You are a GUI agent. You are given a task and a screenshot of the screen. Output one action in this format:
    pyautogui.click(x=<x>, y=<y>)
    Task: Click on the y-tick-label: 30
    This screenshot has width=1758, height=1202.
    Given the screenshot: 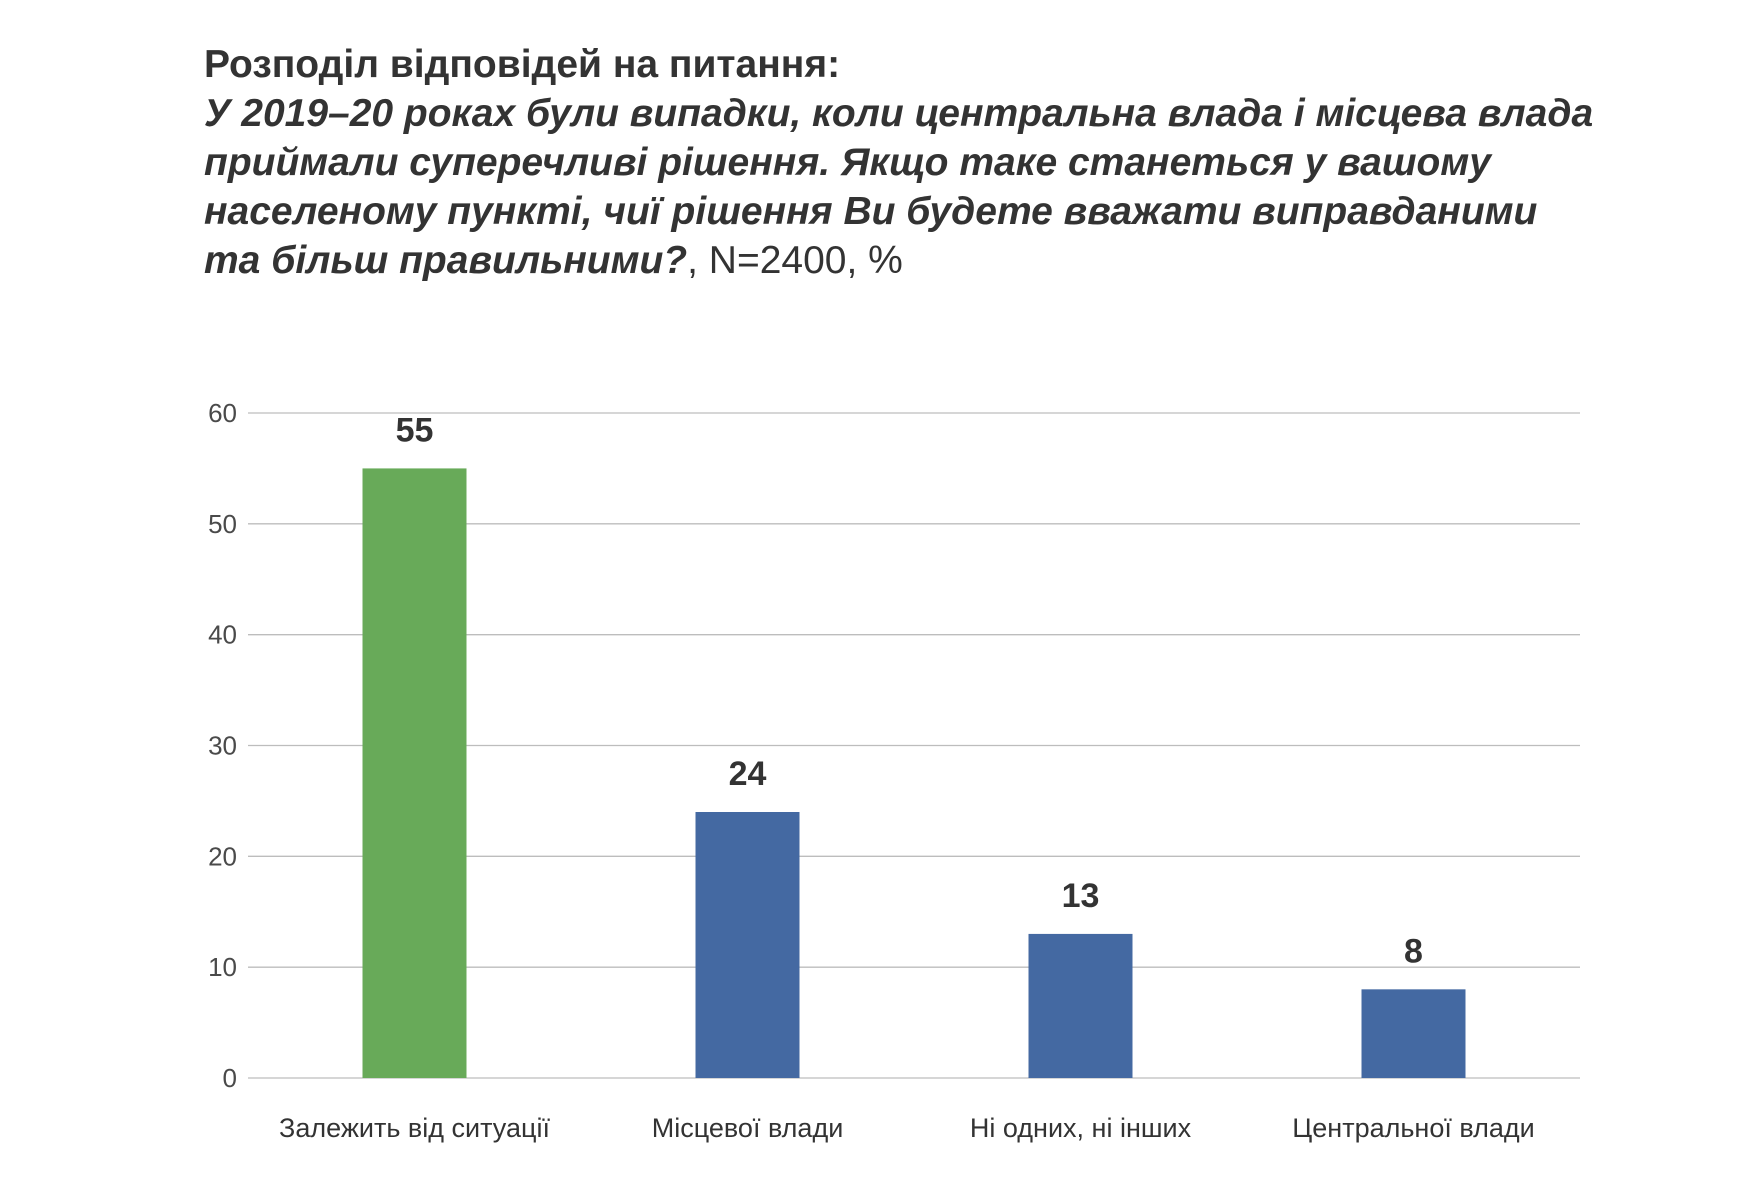 What is the action you would take?
    pyautogui.click(x=222, y=746)
    